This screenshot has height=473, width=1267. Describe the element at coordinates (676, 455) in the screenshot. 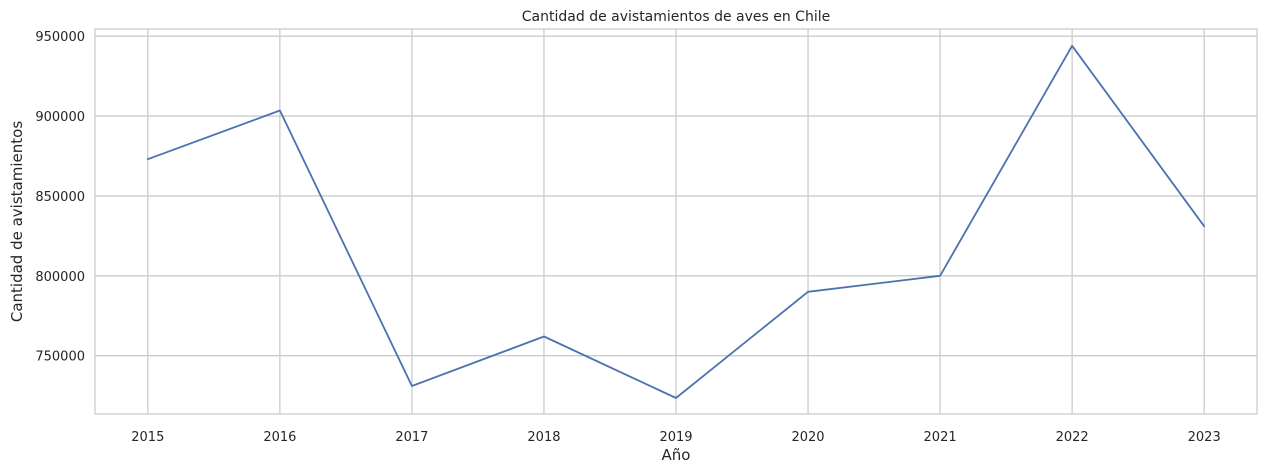

I see `x-axis-label: Año` at that location.